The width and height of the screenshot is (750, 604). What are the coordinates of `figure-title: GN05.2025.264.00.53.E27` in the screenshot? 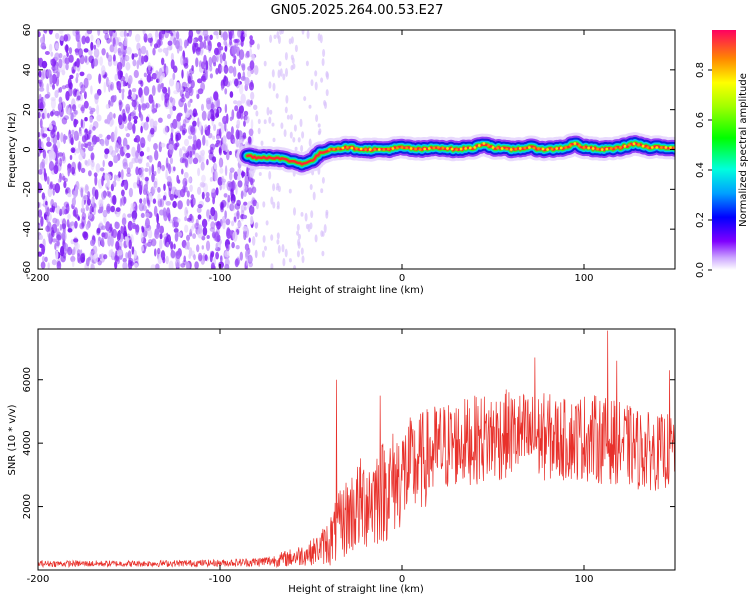 It's located at (357, 10).